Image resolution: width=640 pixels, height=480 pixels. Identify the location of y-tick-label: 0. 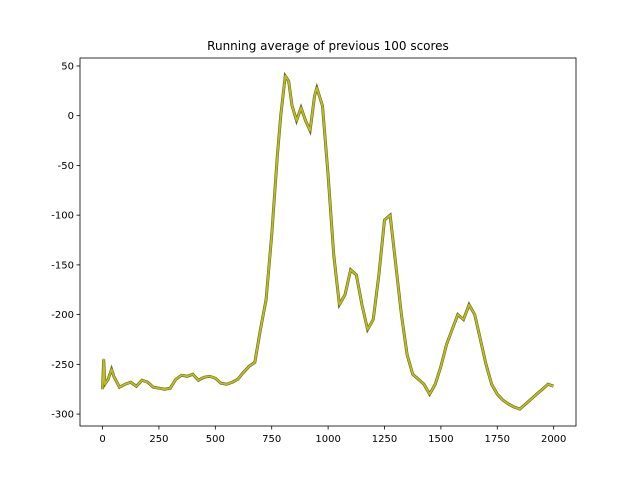
(71, 116).